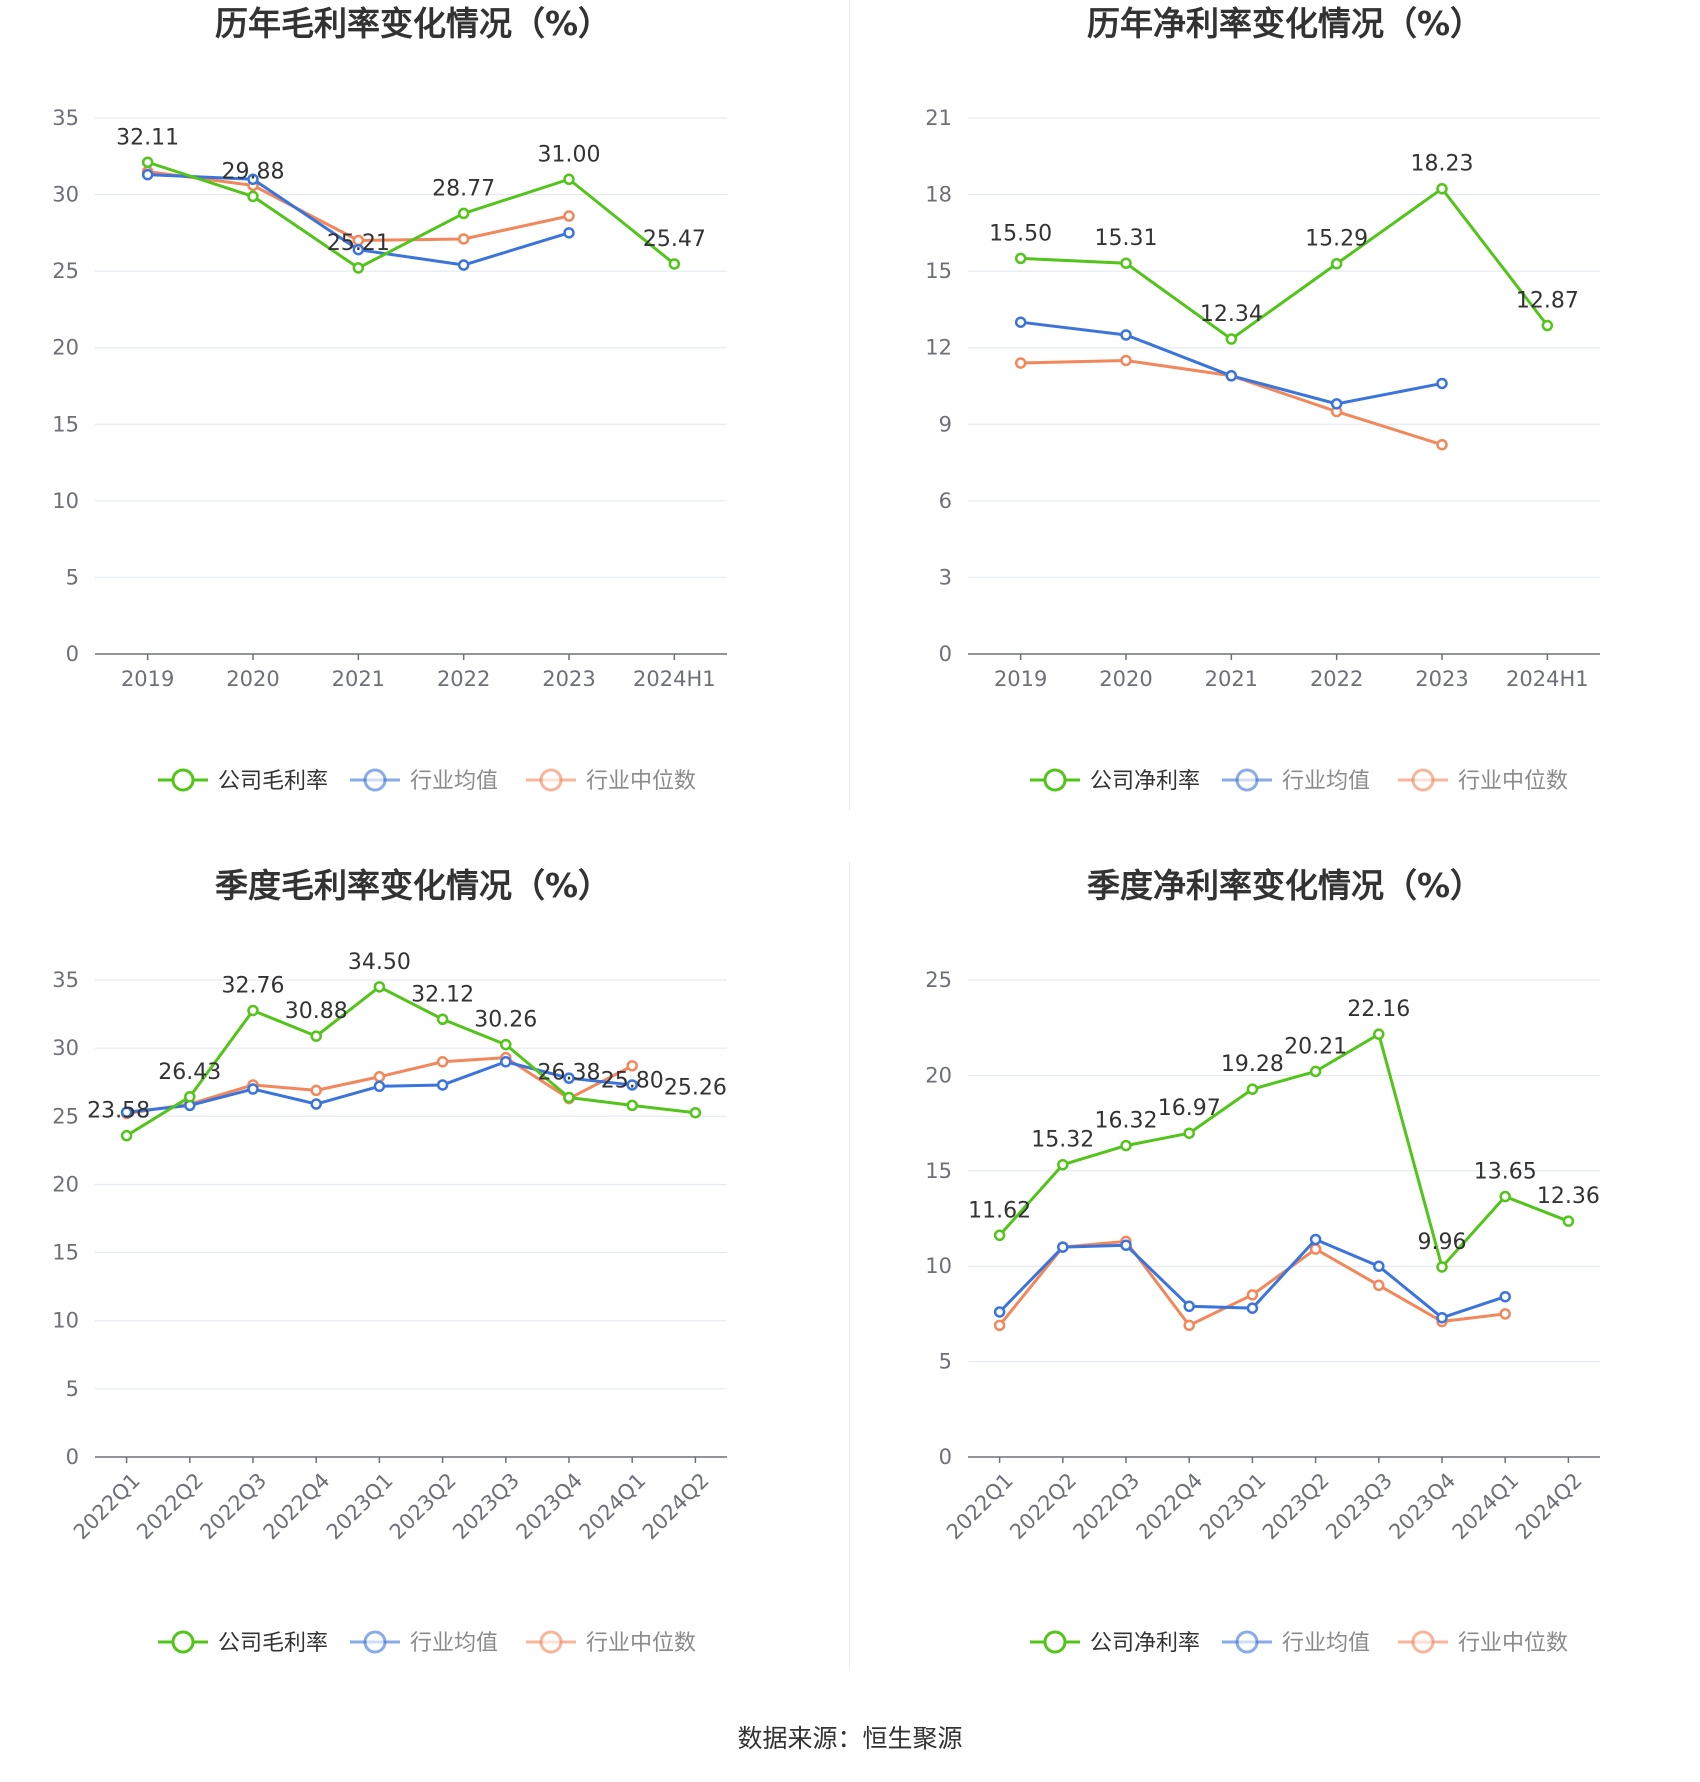  Describe the element at coordinates (379, 962) in the screenshot. I see `chart2-data-label: 34.50` at that location.